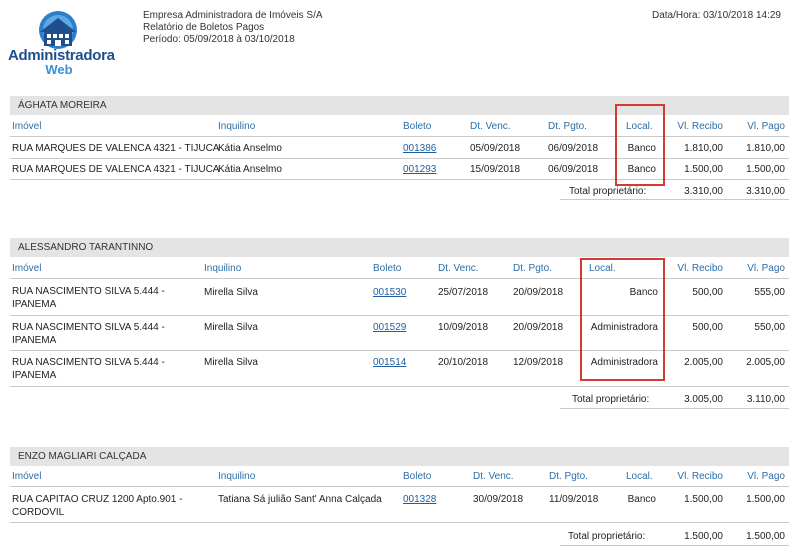 The image size is (800, 552). What do you see at coordinates (765, 499) in the screenshot?
I see `cell-vl-pago: 1.500,00` at bounding box center [765, 499].